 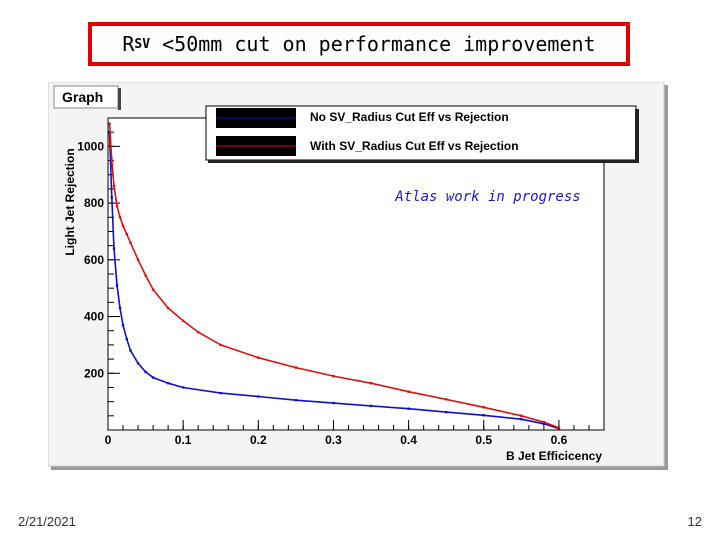 What do you see at coordinates (90, 146) in the screenshot?
I see `y-tick-label: 1000` at bounding box center [90, 146].